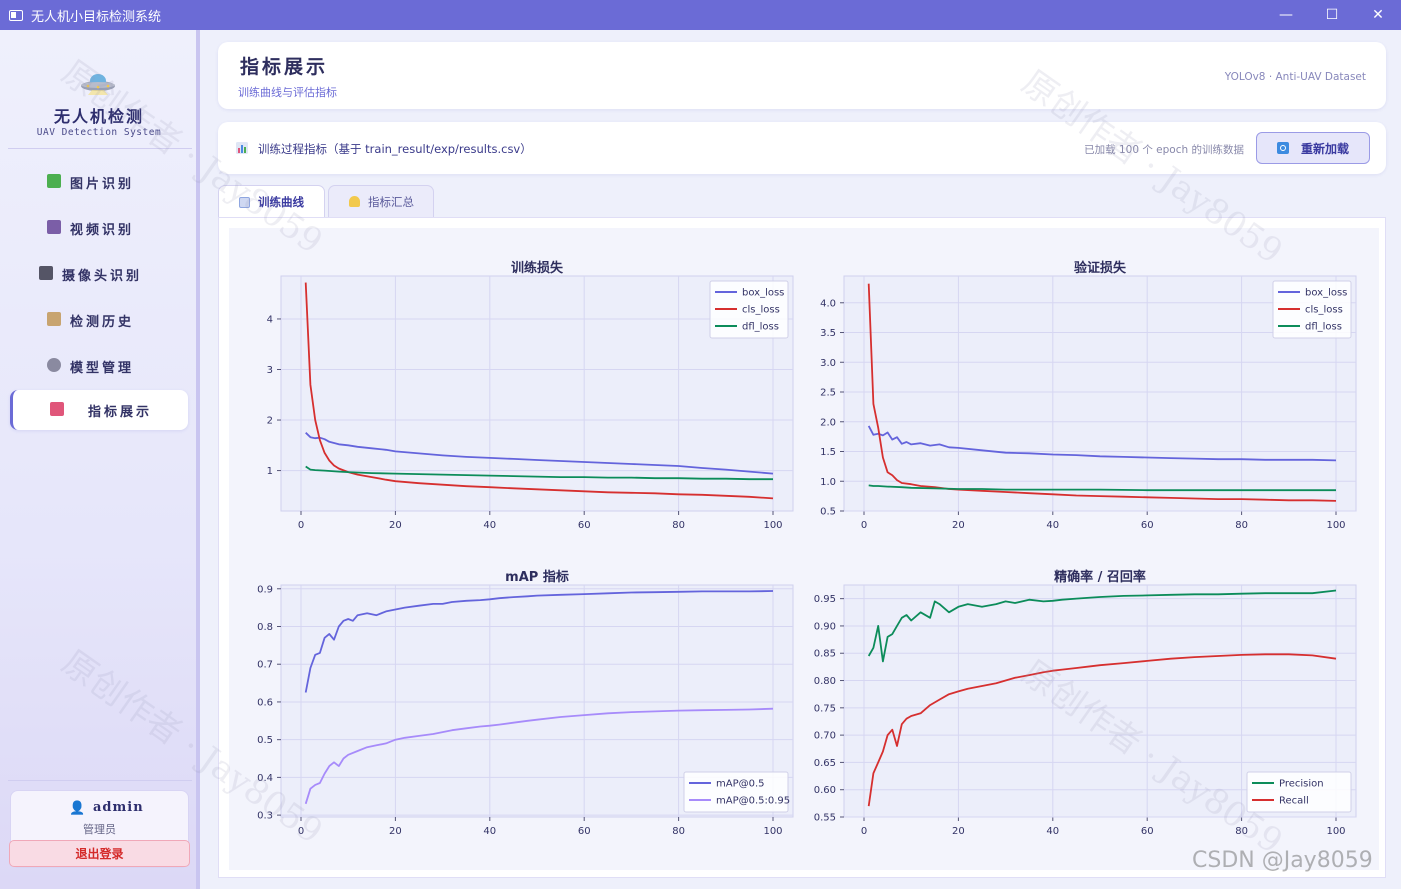 The image size is (1401, 889). I want to click on sidebar-item-video-detect: 视频识别, so click(99, 228).